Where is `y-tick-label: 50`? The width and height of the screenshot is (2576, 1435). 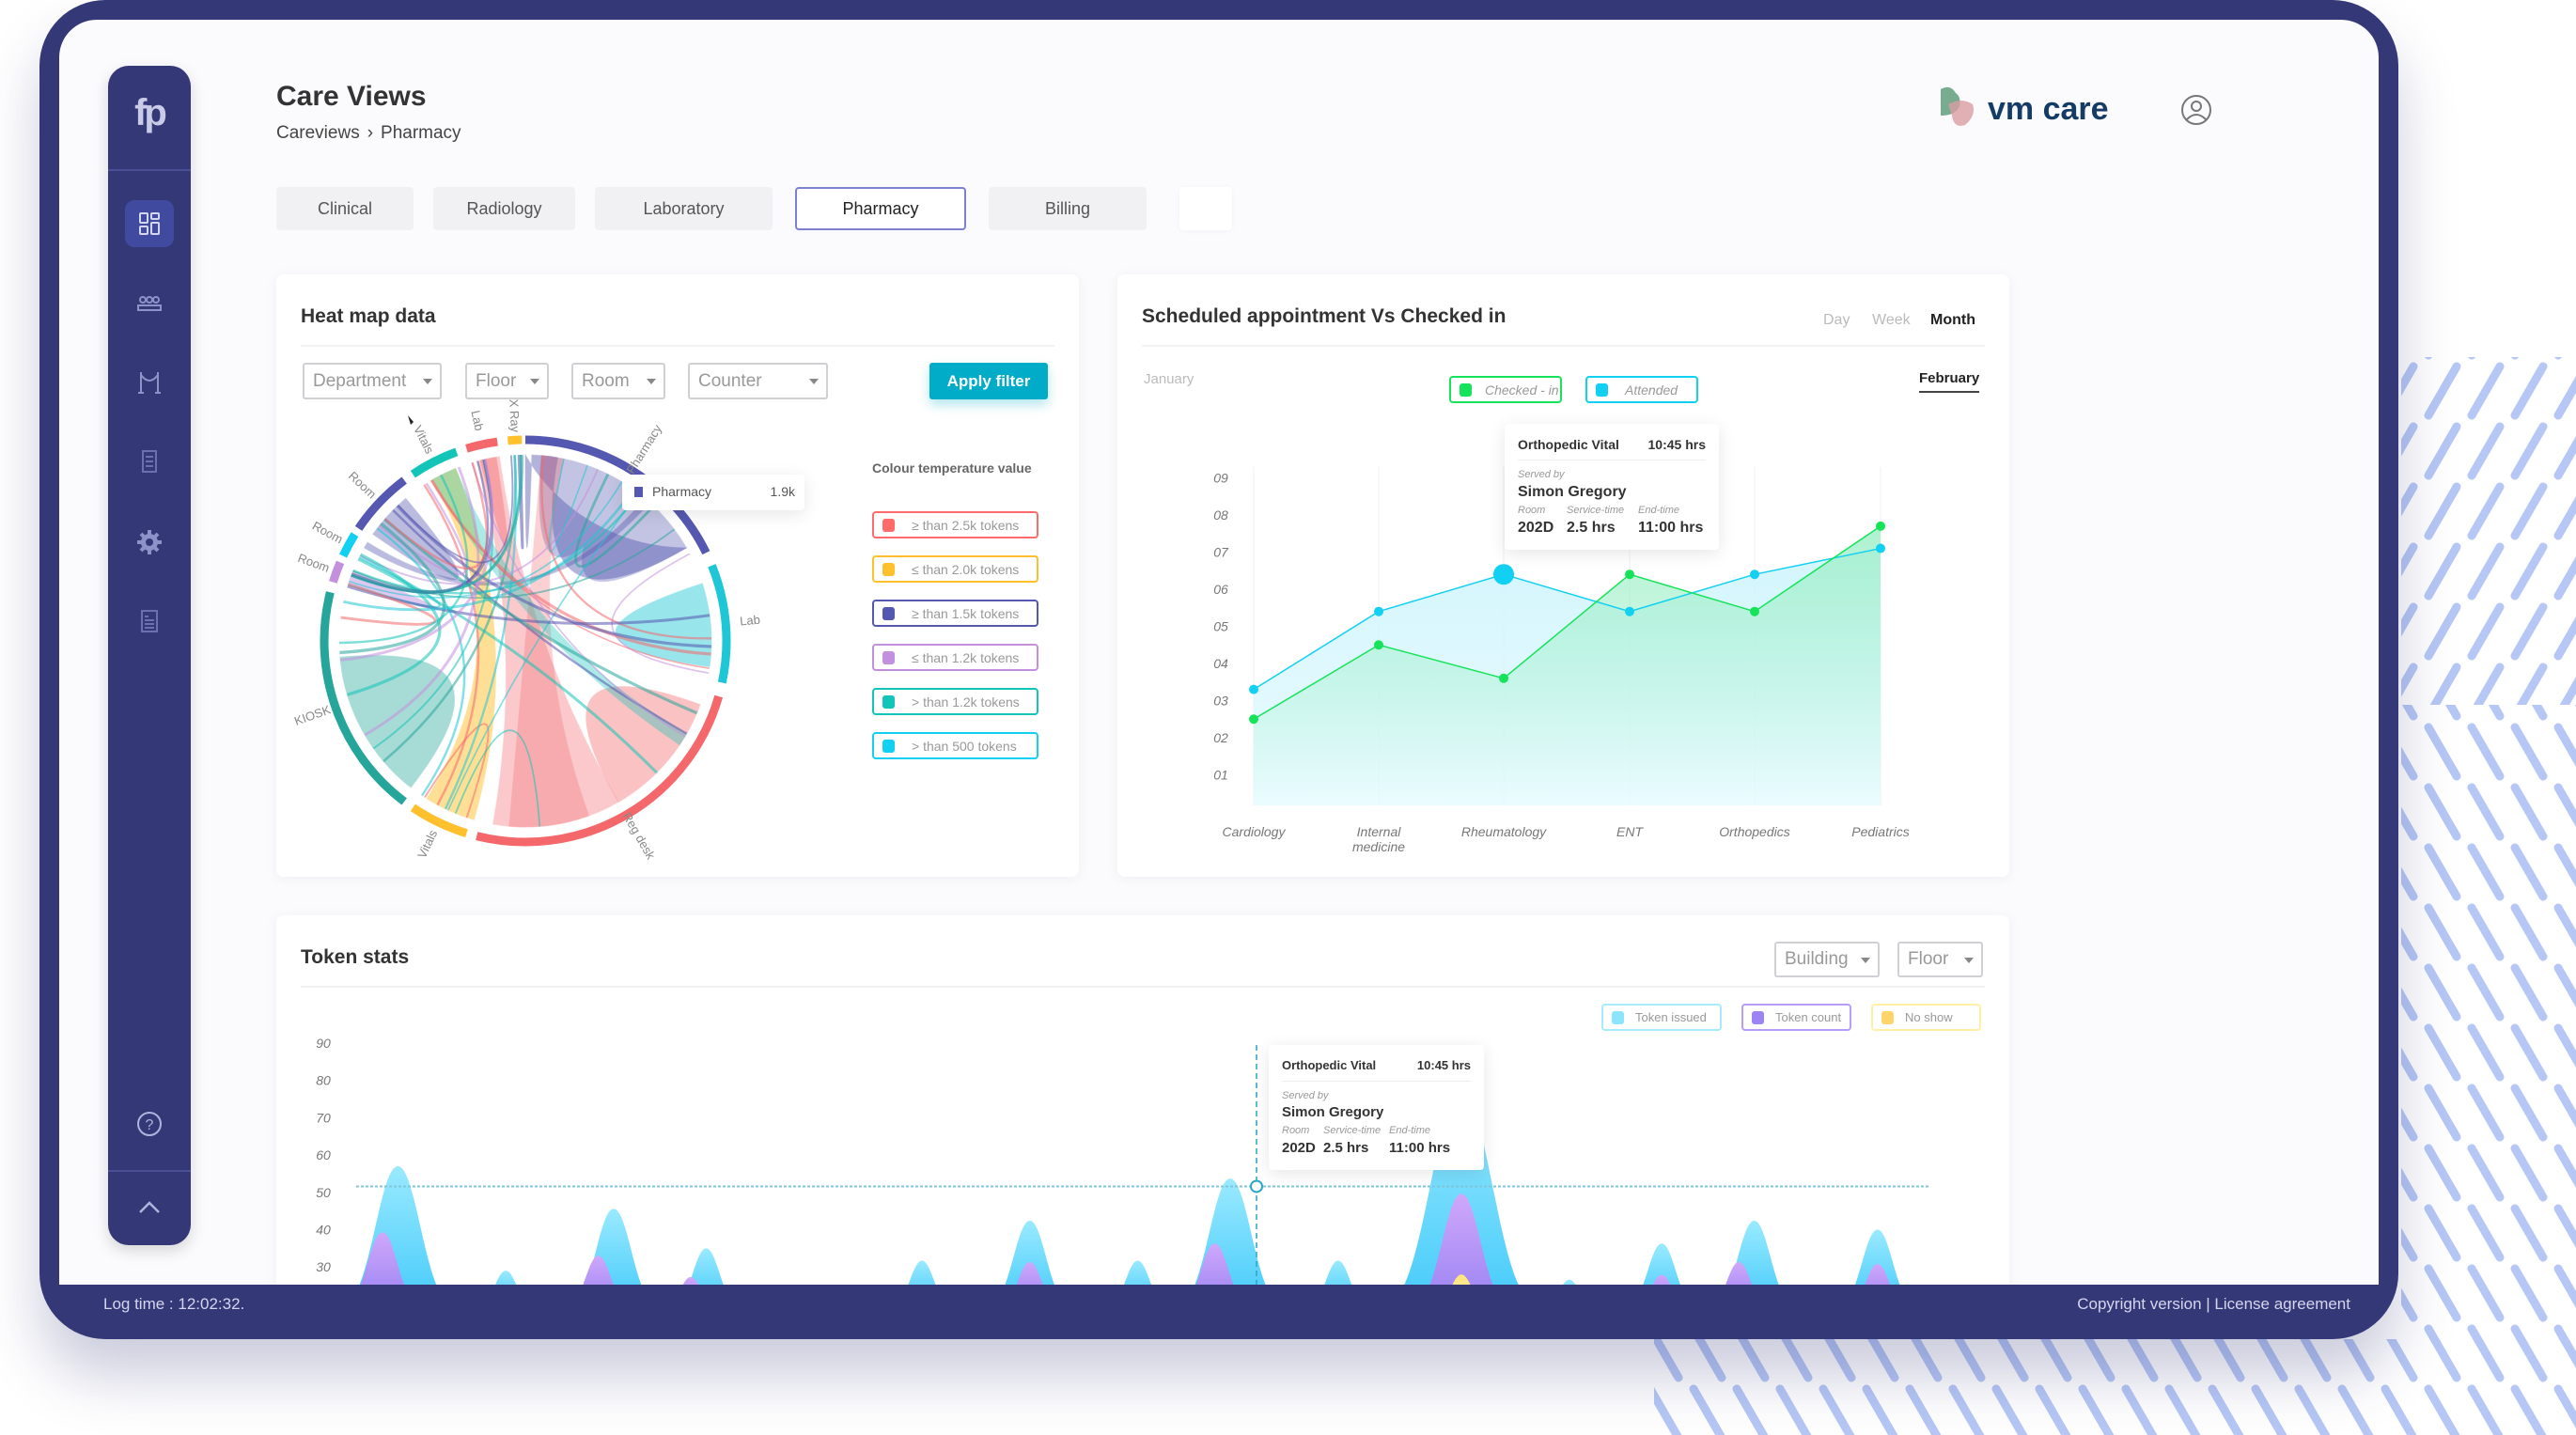
y-tick-label: 50 is located at coordinates (323, 1192).